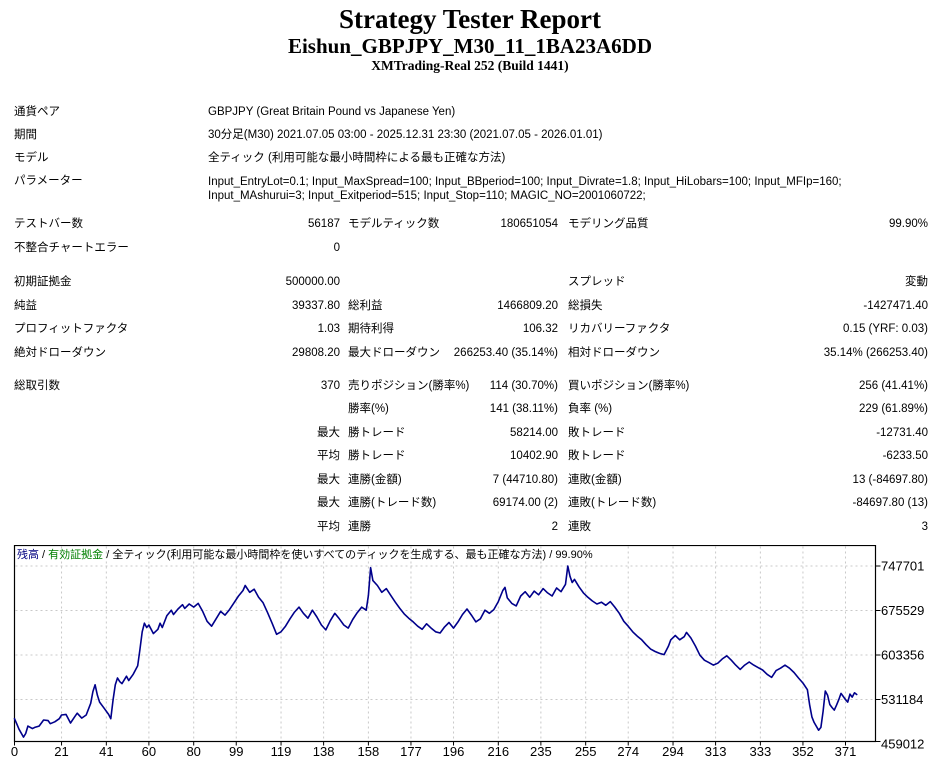 The height and width of the screenshot is (766, 940). I want to click on x-axis-label: 60, so click(149, 751).